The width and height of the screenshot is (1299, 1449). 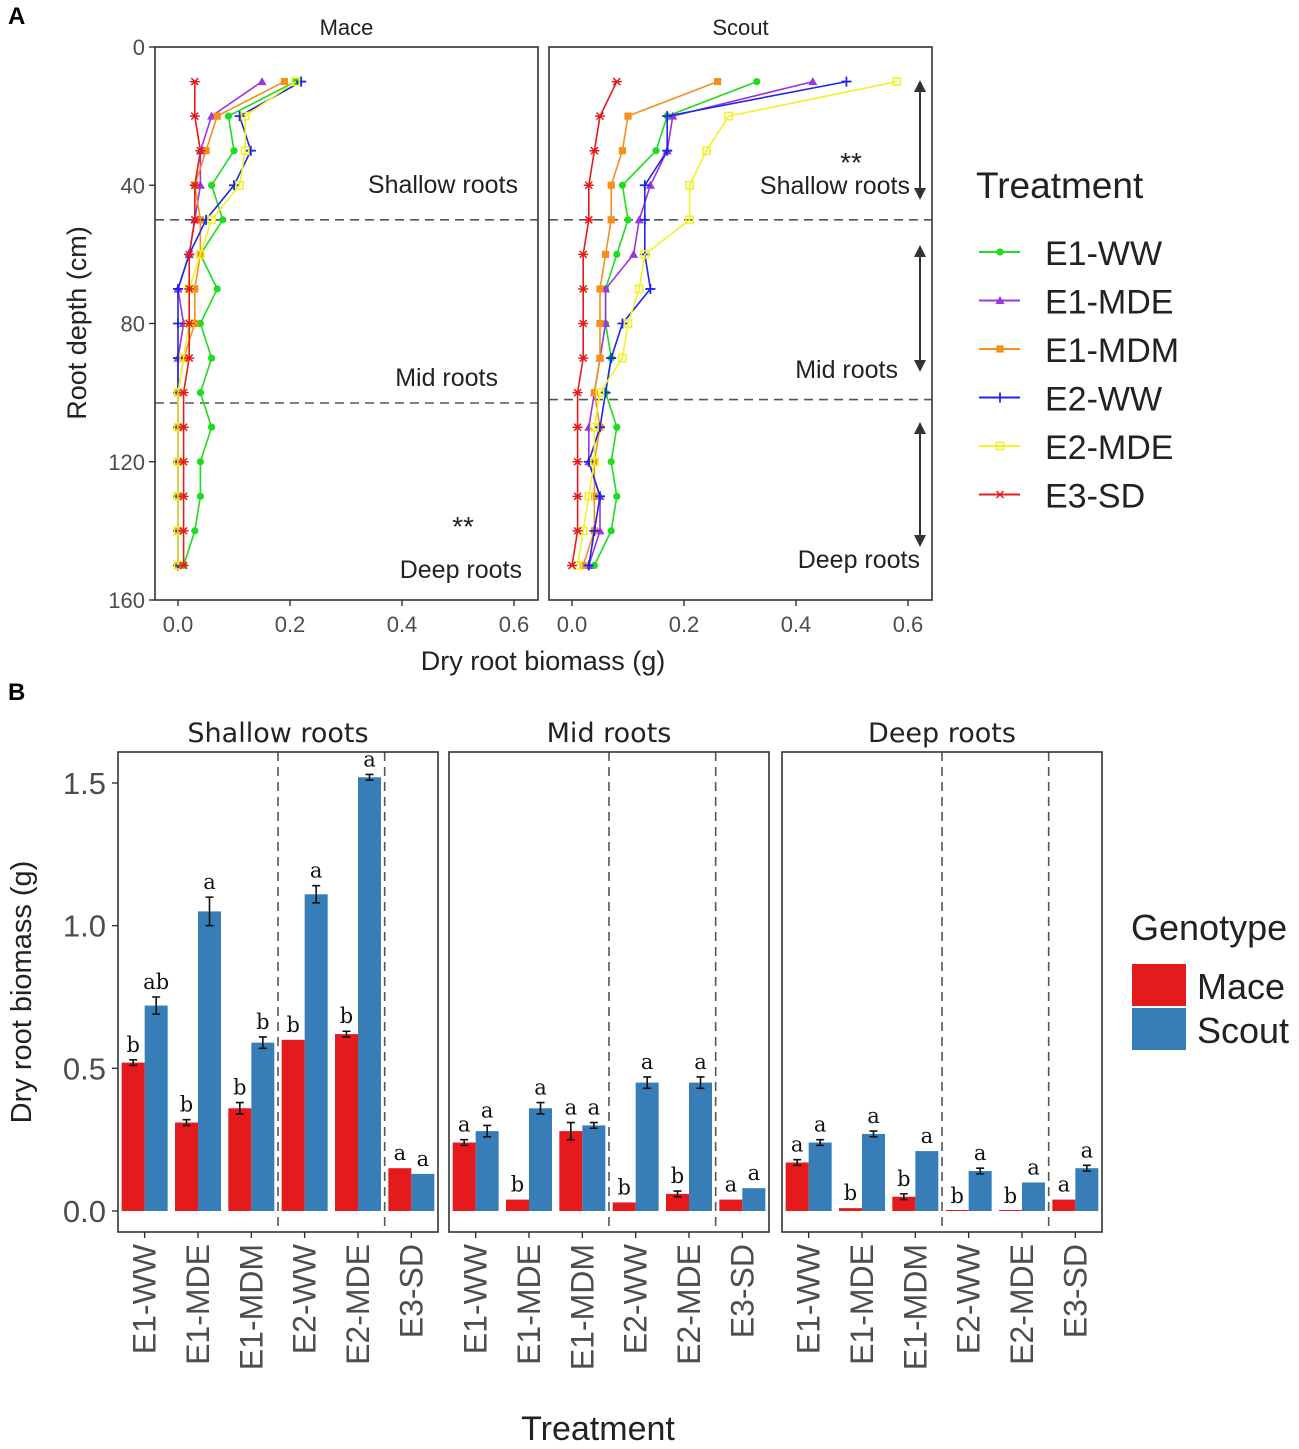 What do you see at coordinates (1243, 1030) in the screenshot?
I see `legend-label: Scout` at bounding box center [1243, 1030].